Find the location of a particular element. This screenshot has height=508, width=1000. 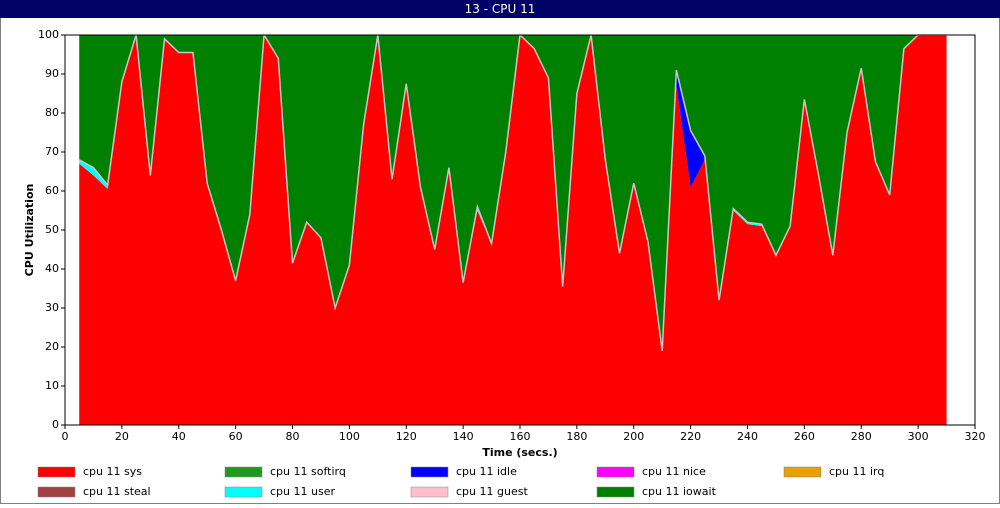

legend-label: cpu 11 idle is located at coordinates (486, 471).